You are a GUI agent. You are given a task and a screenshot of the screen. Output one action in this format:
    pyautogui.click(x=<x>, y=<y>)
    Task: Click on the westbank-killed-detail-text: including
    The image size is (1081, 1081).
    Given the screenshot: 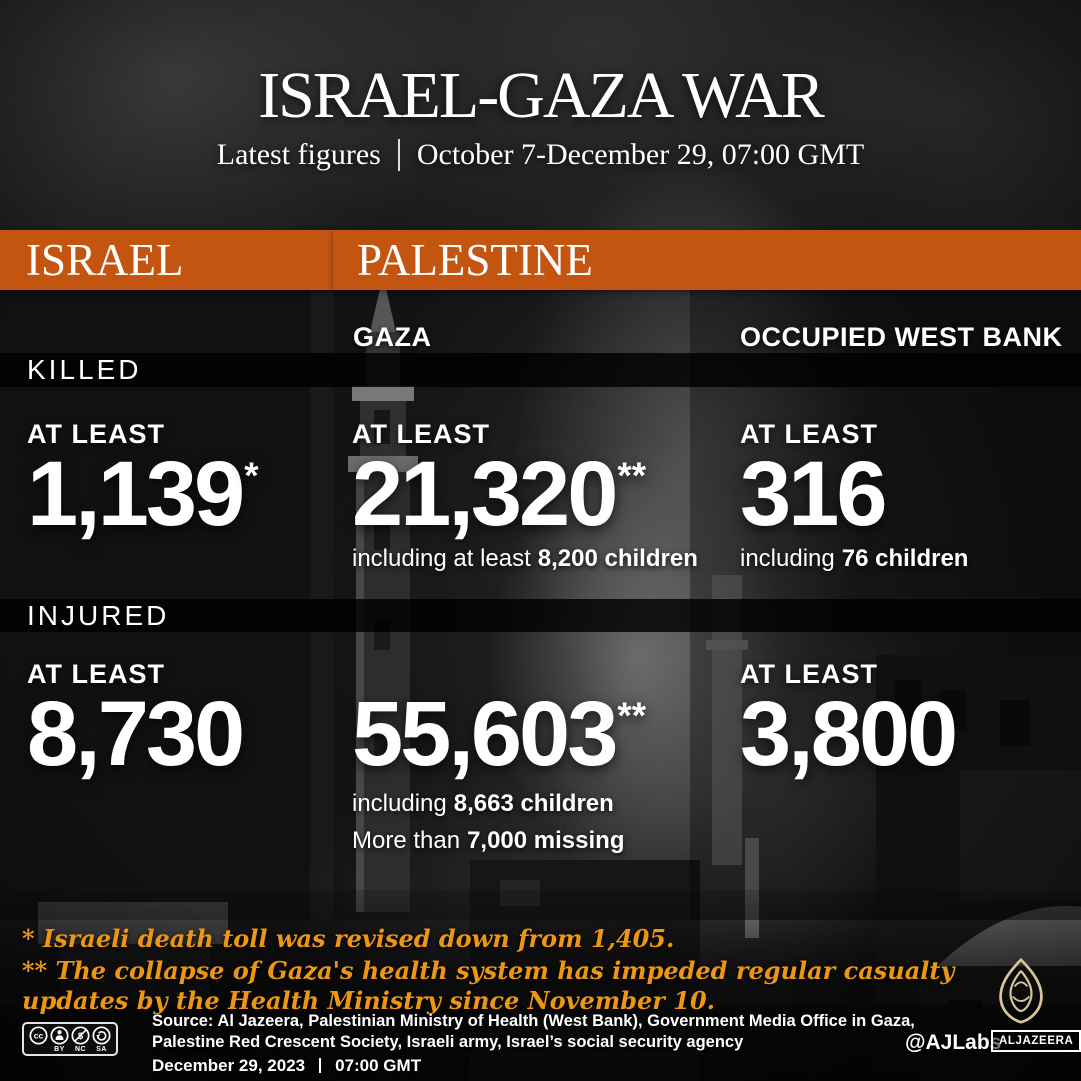 What is the action you would take?
    pyautogui.click(x=787, y=558)
    